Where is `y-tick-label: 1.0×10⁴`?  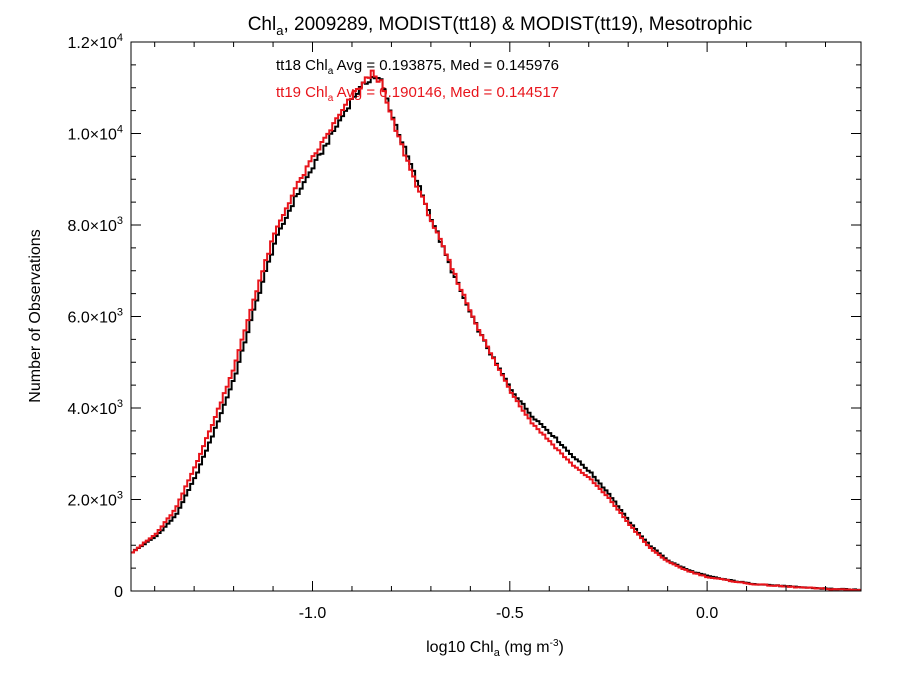 y-tick-label: 1.0×10⁴ is located at coordinates (95, 134).